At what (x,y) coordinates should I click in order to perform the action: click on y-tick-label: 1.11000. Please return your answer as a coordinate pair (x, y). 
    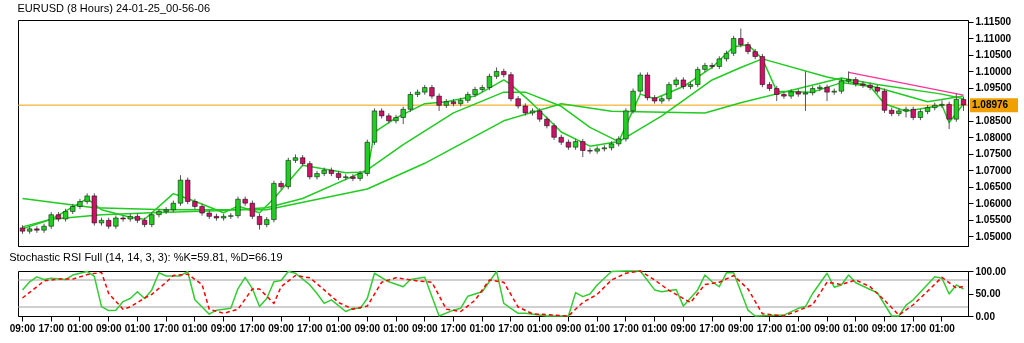
    Looking at the image, I should click on (993, 38).